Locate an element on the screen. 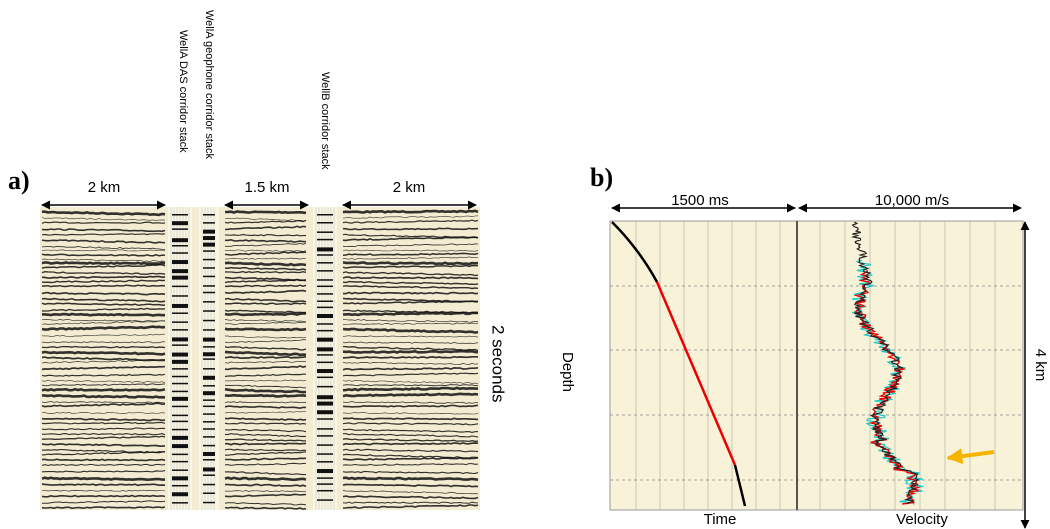 This screenshot has height=529, width=1050. axis-label: Velocity is located at coordinates (922, 519).